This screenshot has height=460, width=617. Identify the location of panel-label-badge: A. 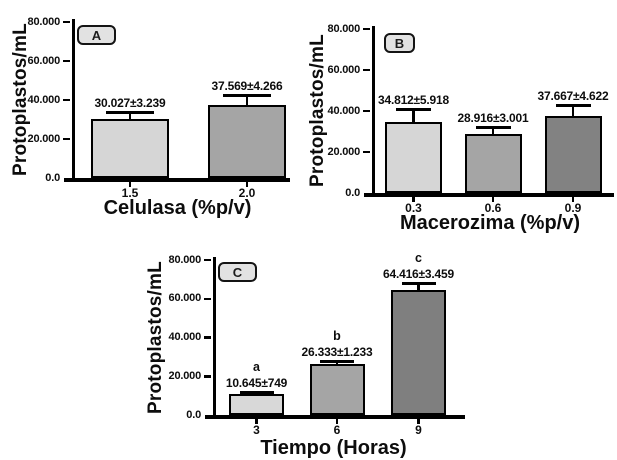
(96, 35).